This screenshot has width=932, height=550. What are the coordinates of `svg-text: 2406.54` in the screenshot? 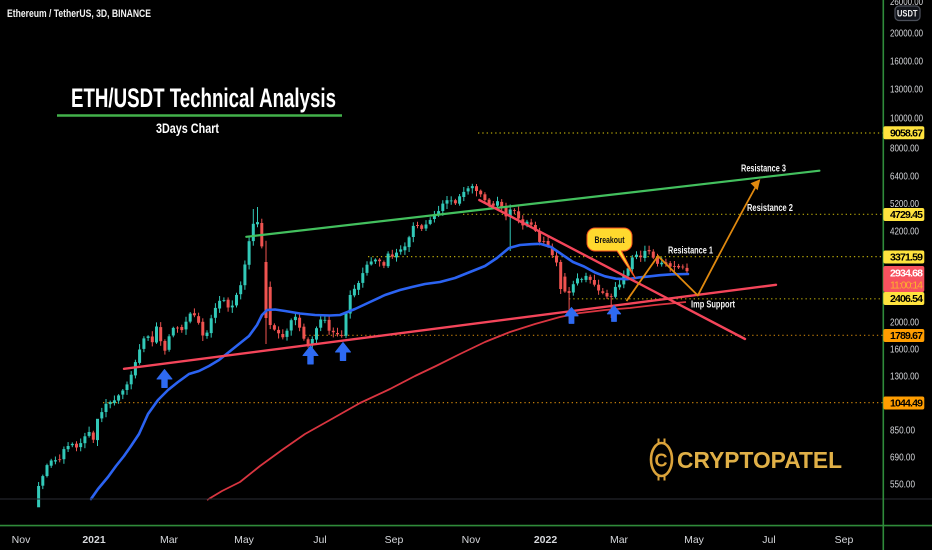 It's located at (906, 299).